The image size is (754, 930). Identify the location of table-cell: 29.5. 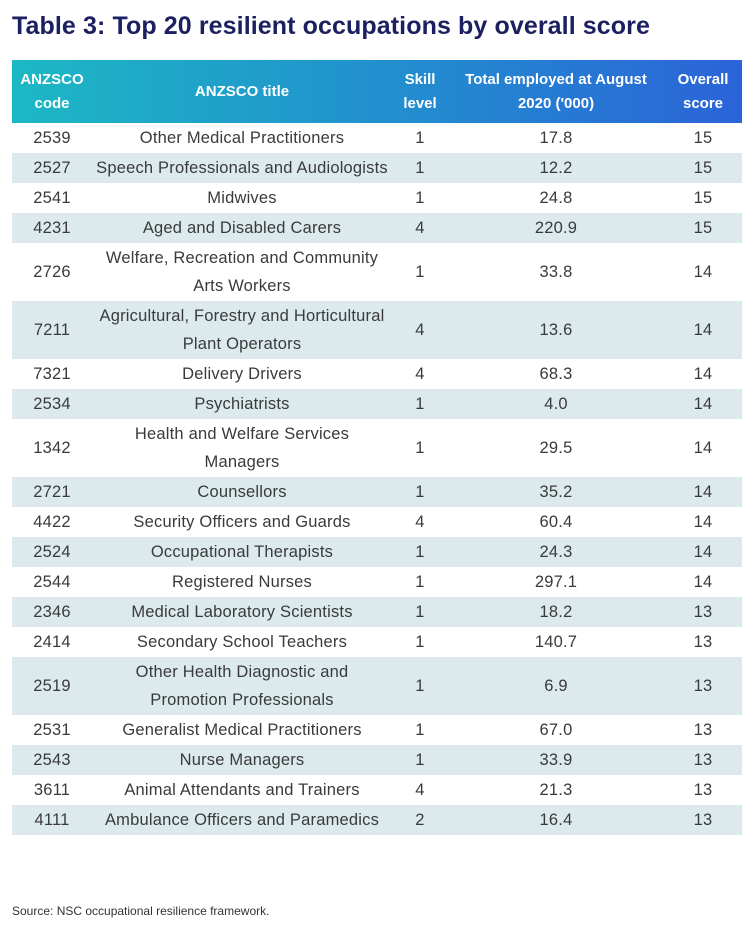
(556, 448).